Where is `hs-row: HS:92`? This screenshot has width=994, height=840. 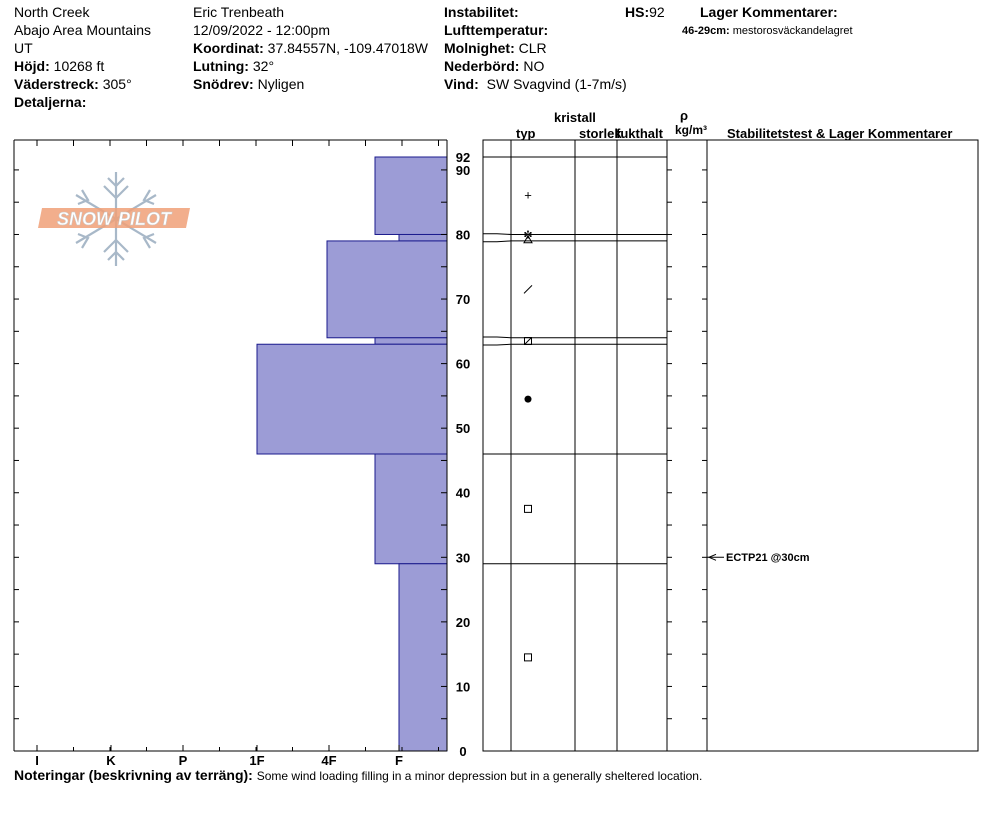 hs-row: HS:92 is located at coordinates (645, 12).